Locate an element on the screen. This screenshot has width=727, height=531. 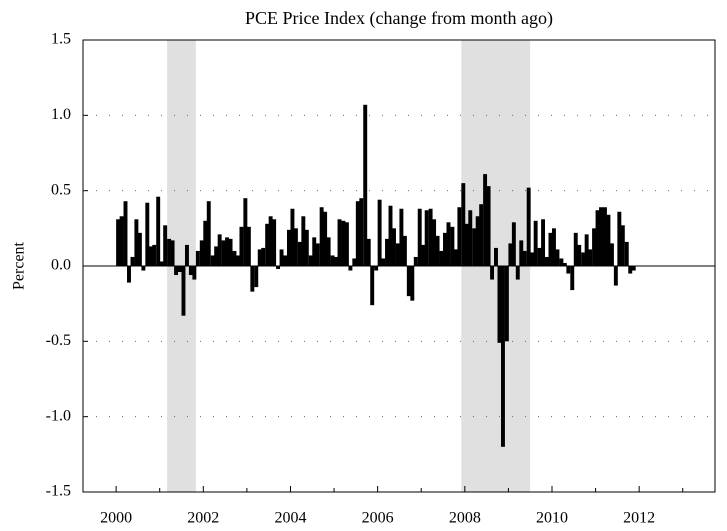
y-axis-label: Percent is located at coordinates (19, 265).